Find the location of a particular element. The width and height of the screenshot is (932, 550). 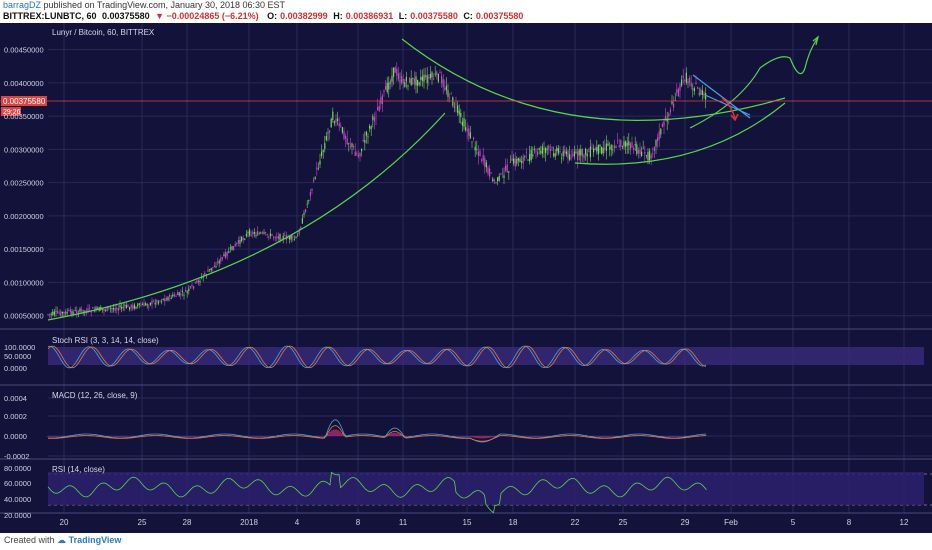

author-link: barragDZ is located at coordinates (22, 5).